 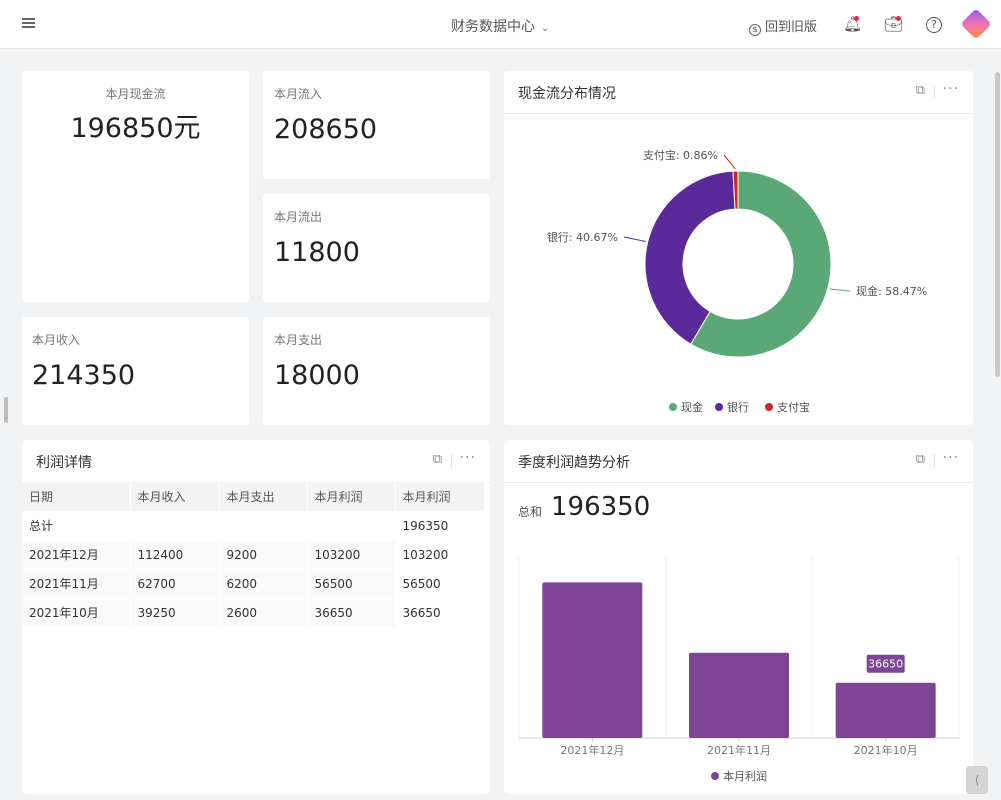 I want to click on tooltip-value: 36650, so click(x=885, y=664).